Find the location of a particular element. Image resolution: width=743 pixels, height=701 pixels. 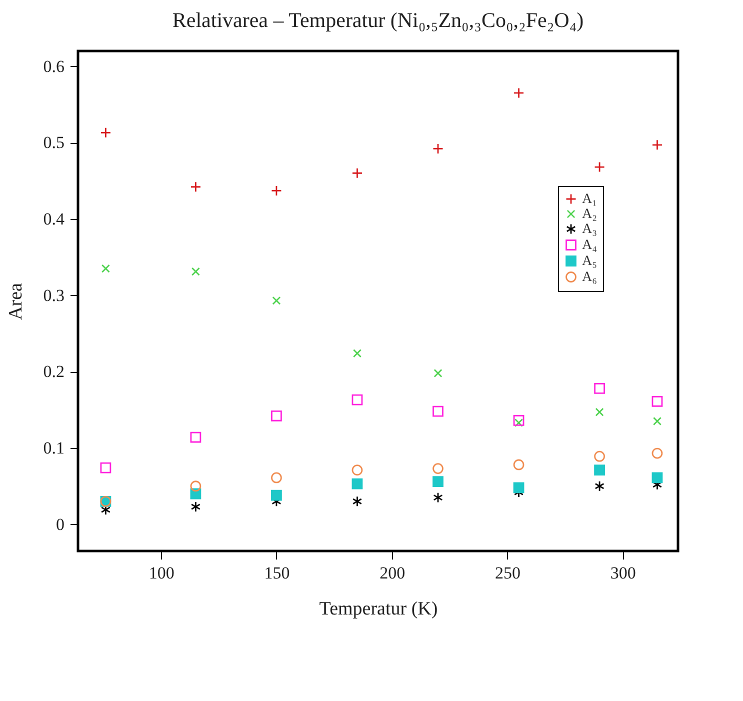

legend-label: A₁ is located at coordinates (589, 199).